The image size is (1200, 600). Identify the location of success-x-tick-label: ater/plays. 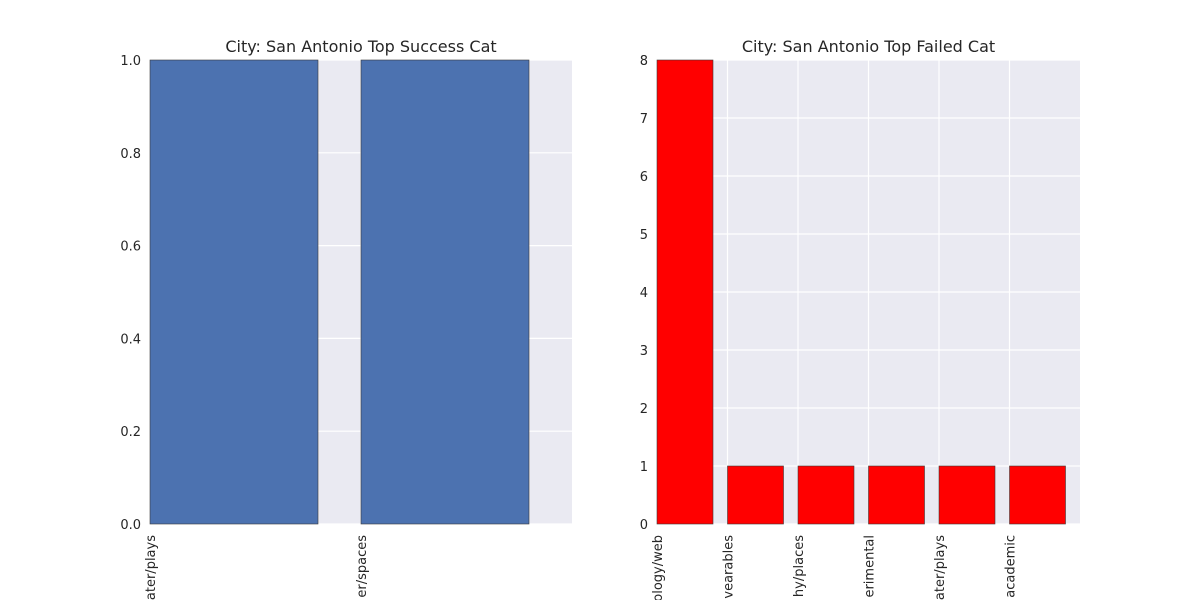
(151, 567).